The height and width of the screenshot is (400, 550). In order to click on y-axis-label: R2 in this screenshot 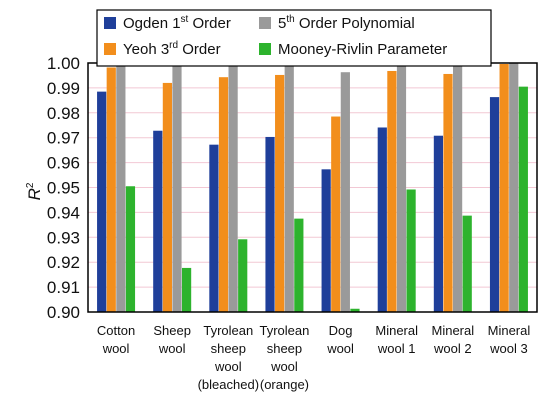, I will do `click(34, 191)`.